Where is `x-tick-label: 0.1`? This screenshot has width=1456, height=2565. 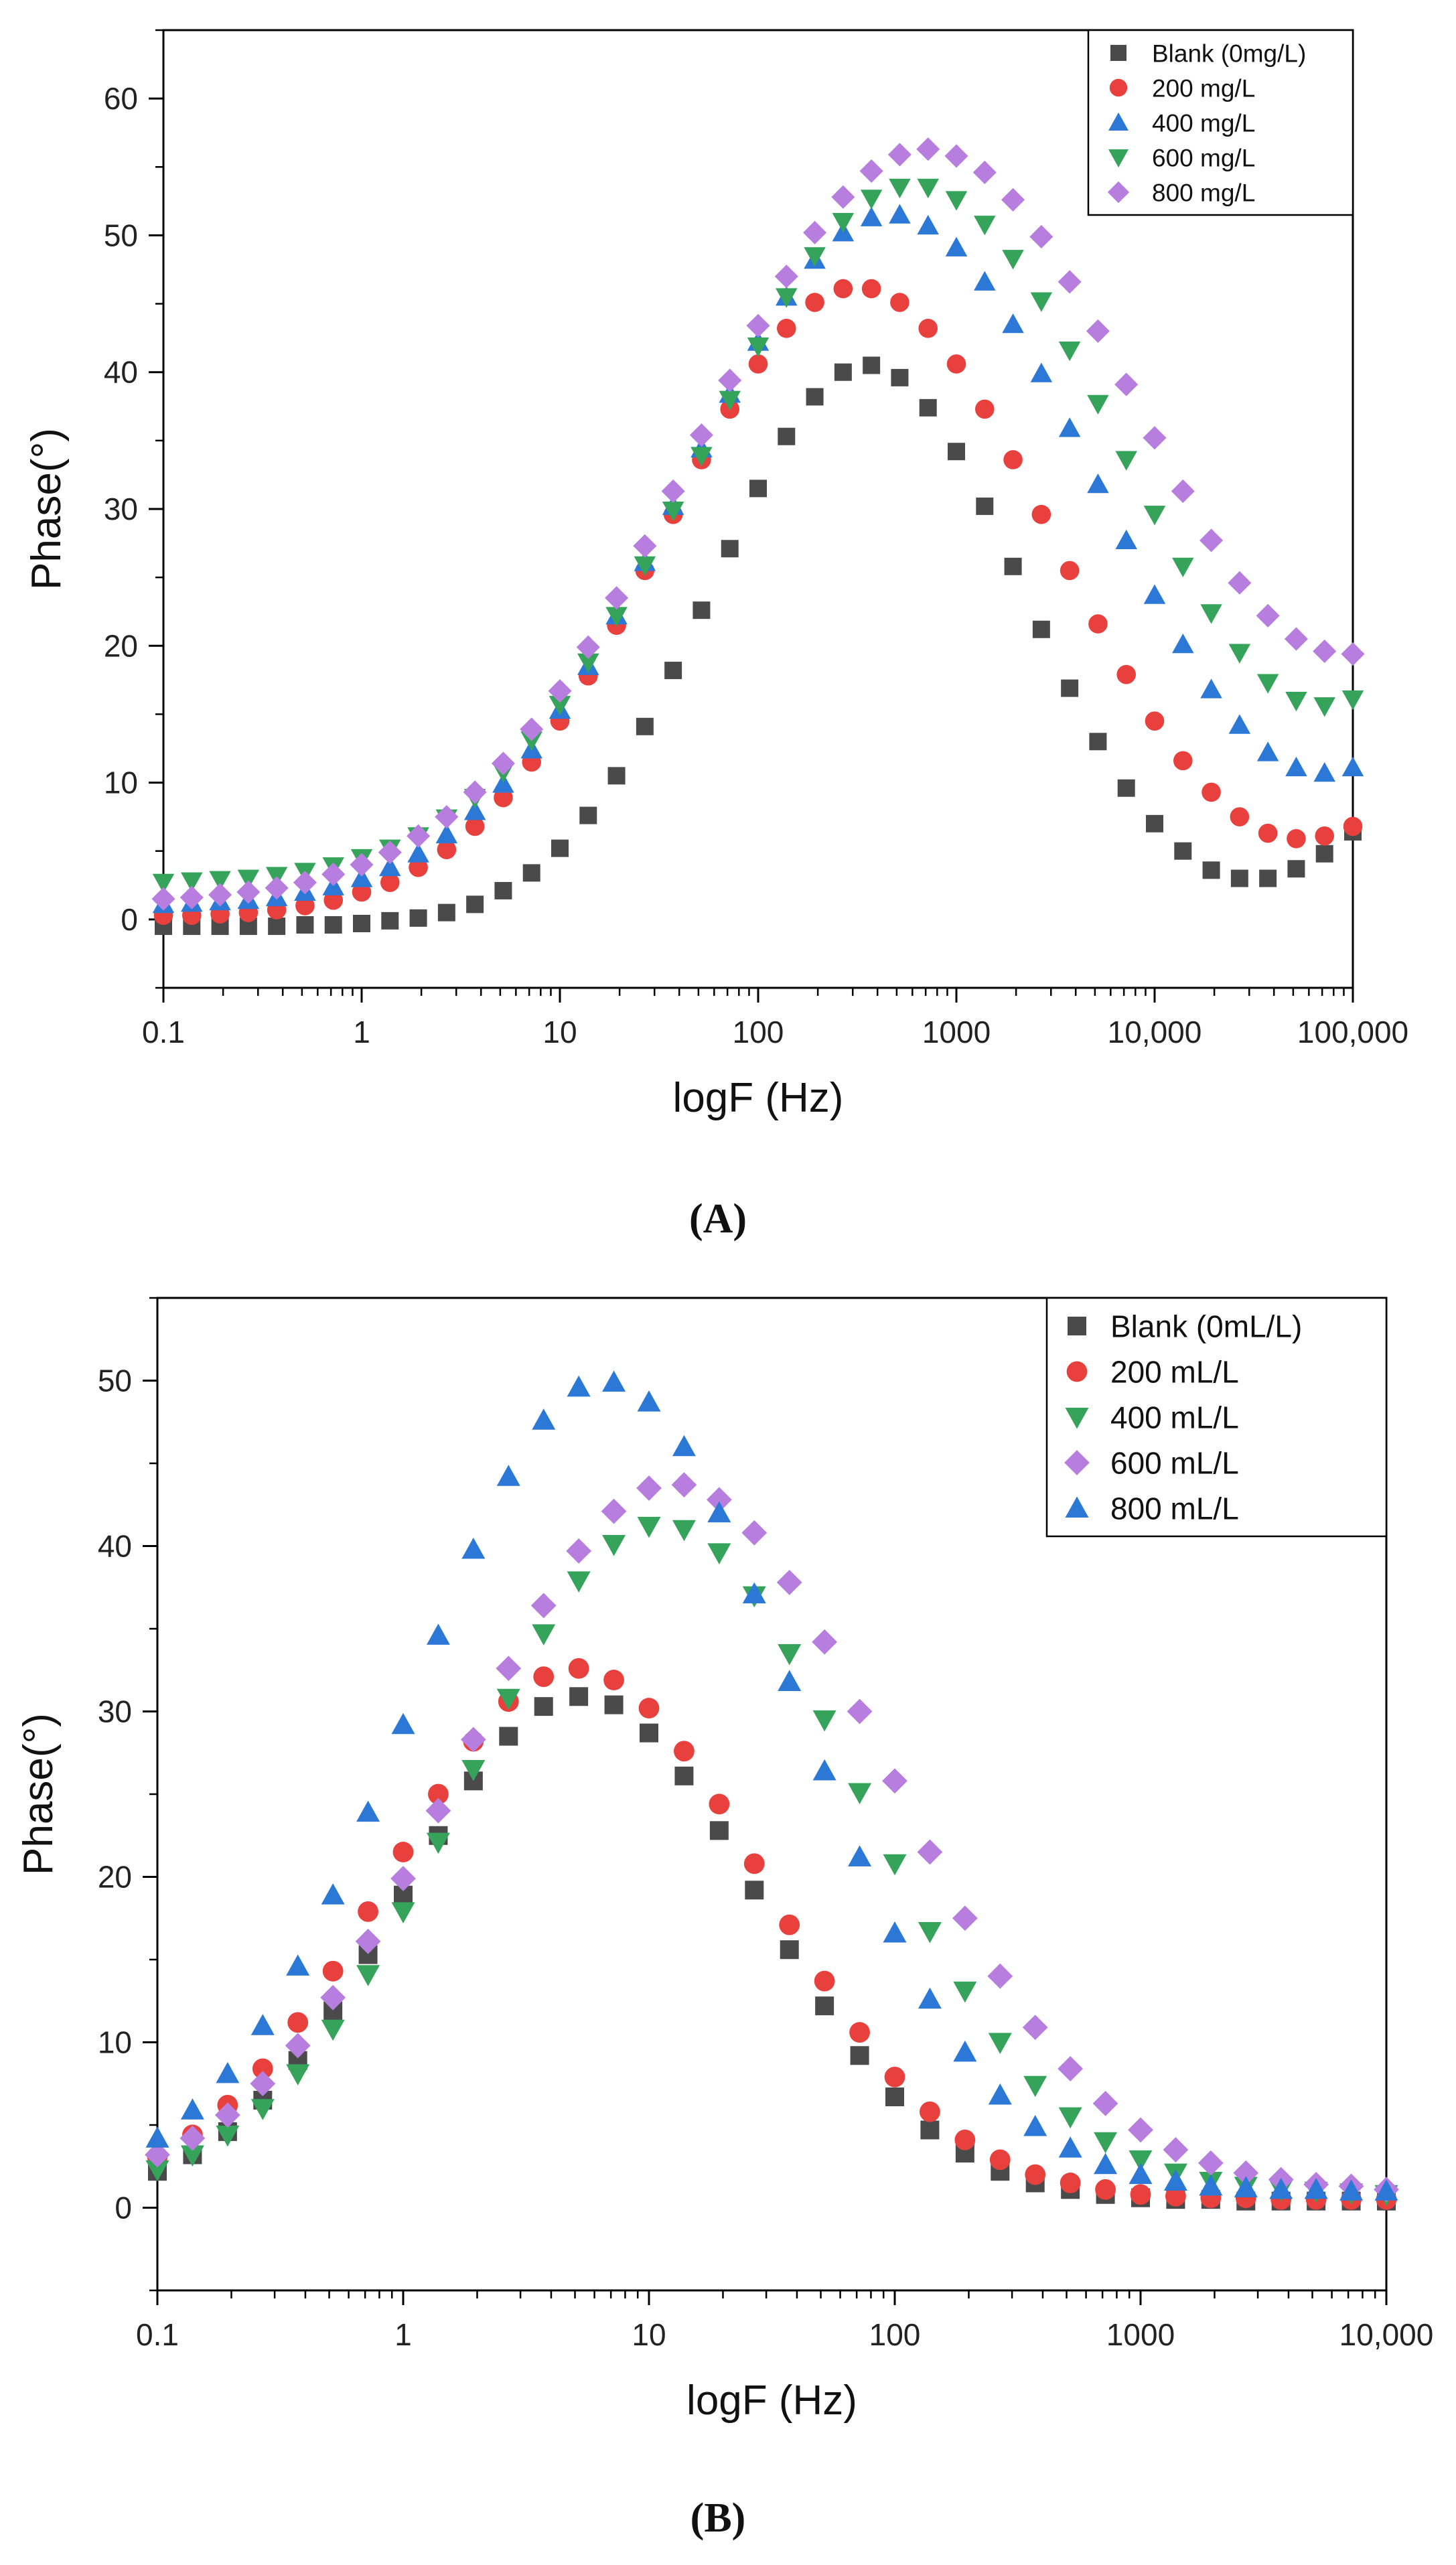
x-tick-label: 0.1 is located at coordinates (163, 1032).